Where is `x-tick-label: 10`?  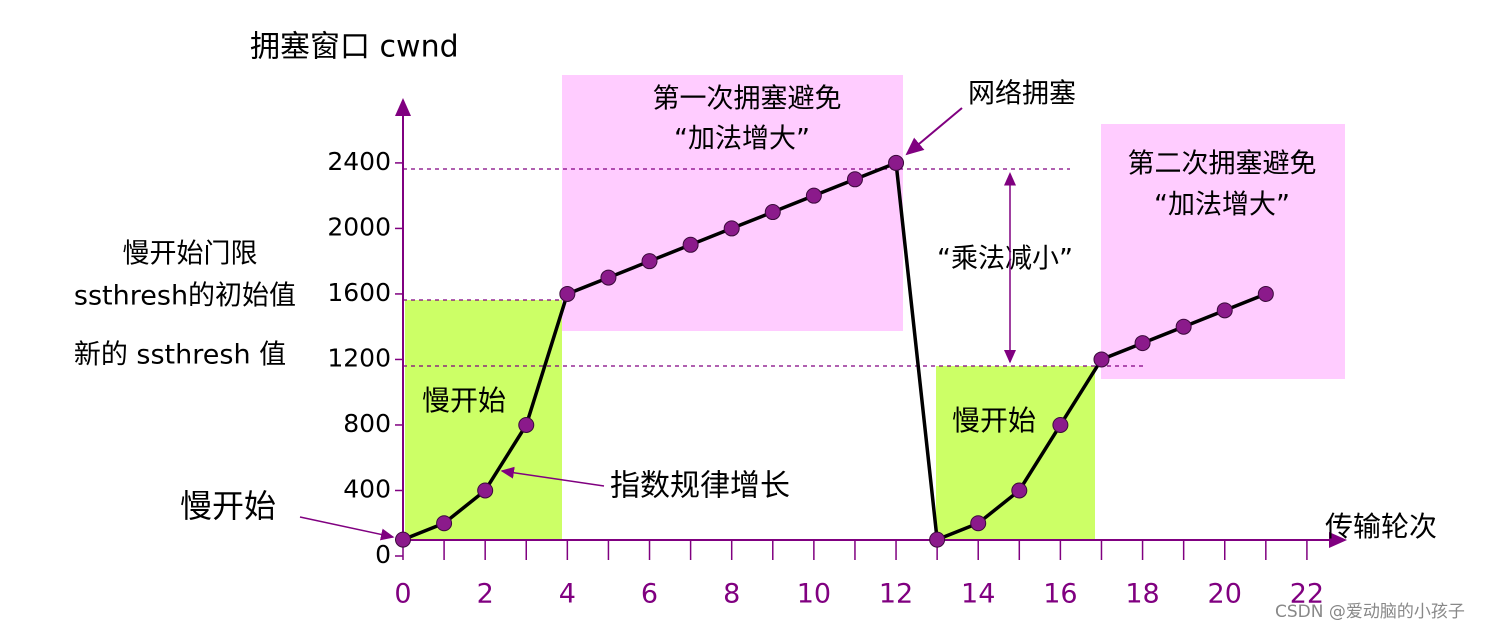 x-tick-label: 10 is located at coordinates (814, 594).